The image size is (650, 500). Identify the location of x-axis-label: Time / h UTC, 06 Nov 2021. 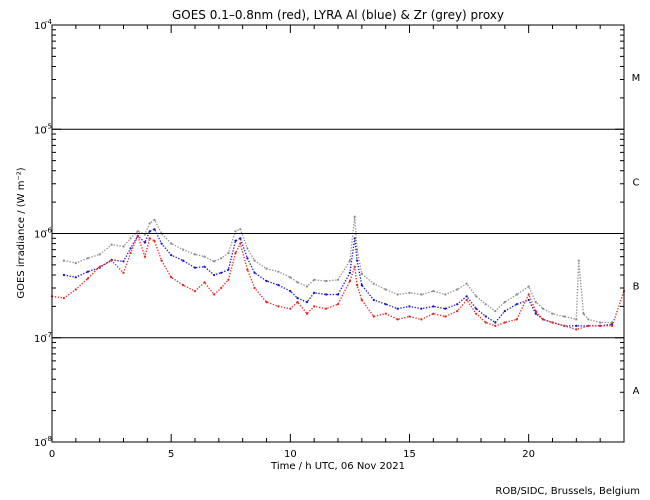
(337, 466).